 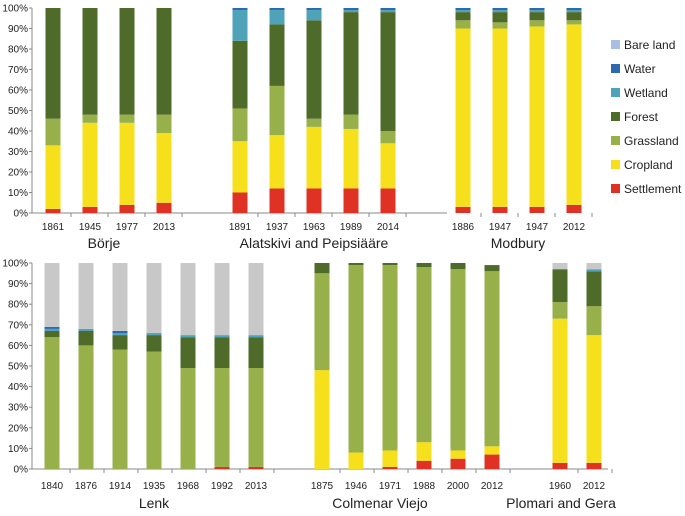 What do you see at coordinates (388, 166) in the screenshot?
I see `segment-alatskivi-and-peipsiaare-2014-cropland` at bounding box center [388, 166].